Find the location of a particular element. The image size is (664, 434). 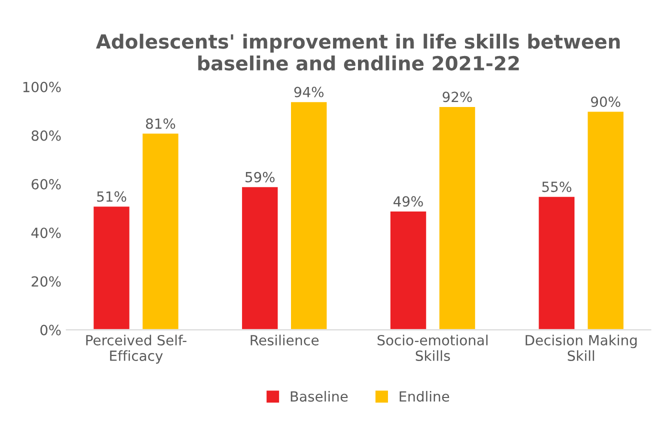

legend-label: Baseline is located at coordinates (319, 396).